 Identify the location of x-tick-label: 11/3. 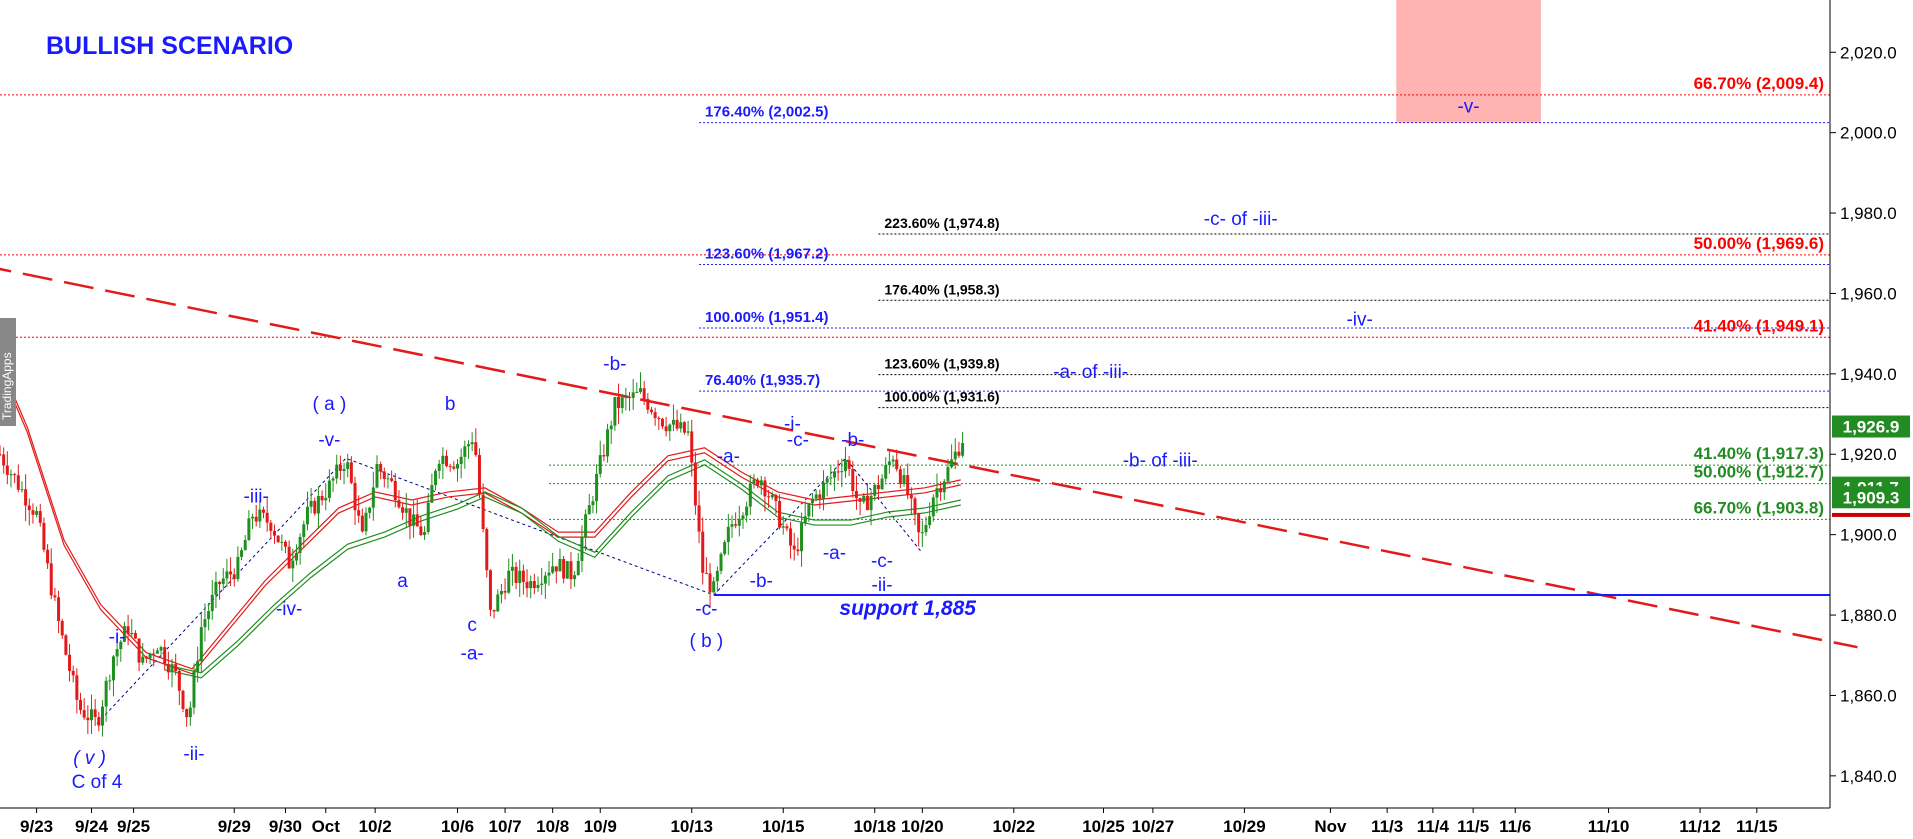
(1387, 826).